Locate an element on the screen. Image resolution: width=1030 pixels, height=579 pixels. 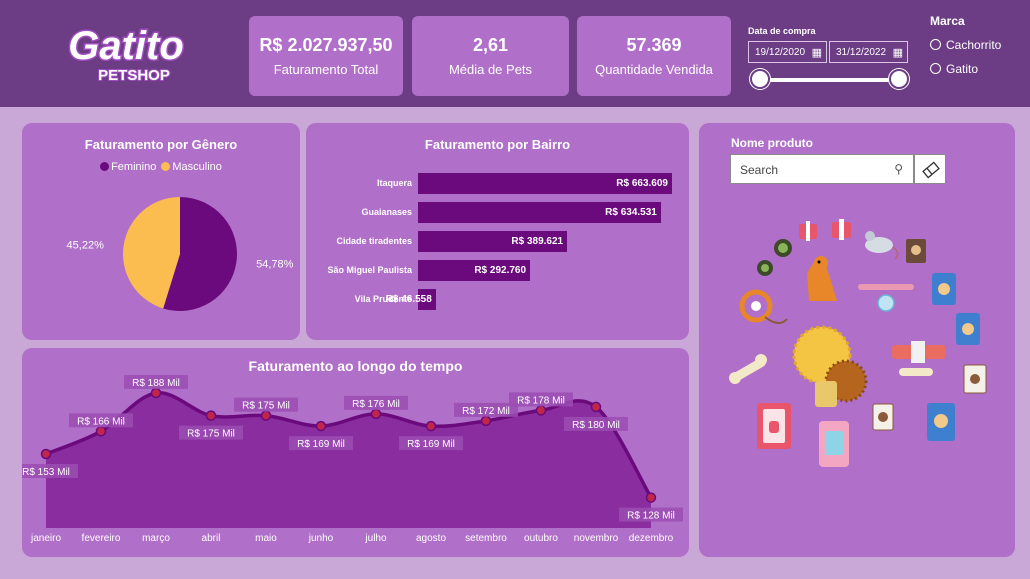
logo-name: Gatito is located at coordinates (126, 46).